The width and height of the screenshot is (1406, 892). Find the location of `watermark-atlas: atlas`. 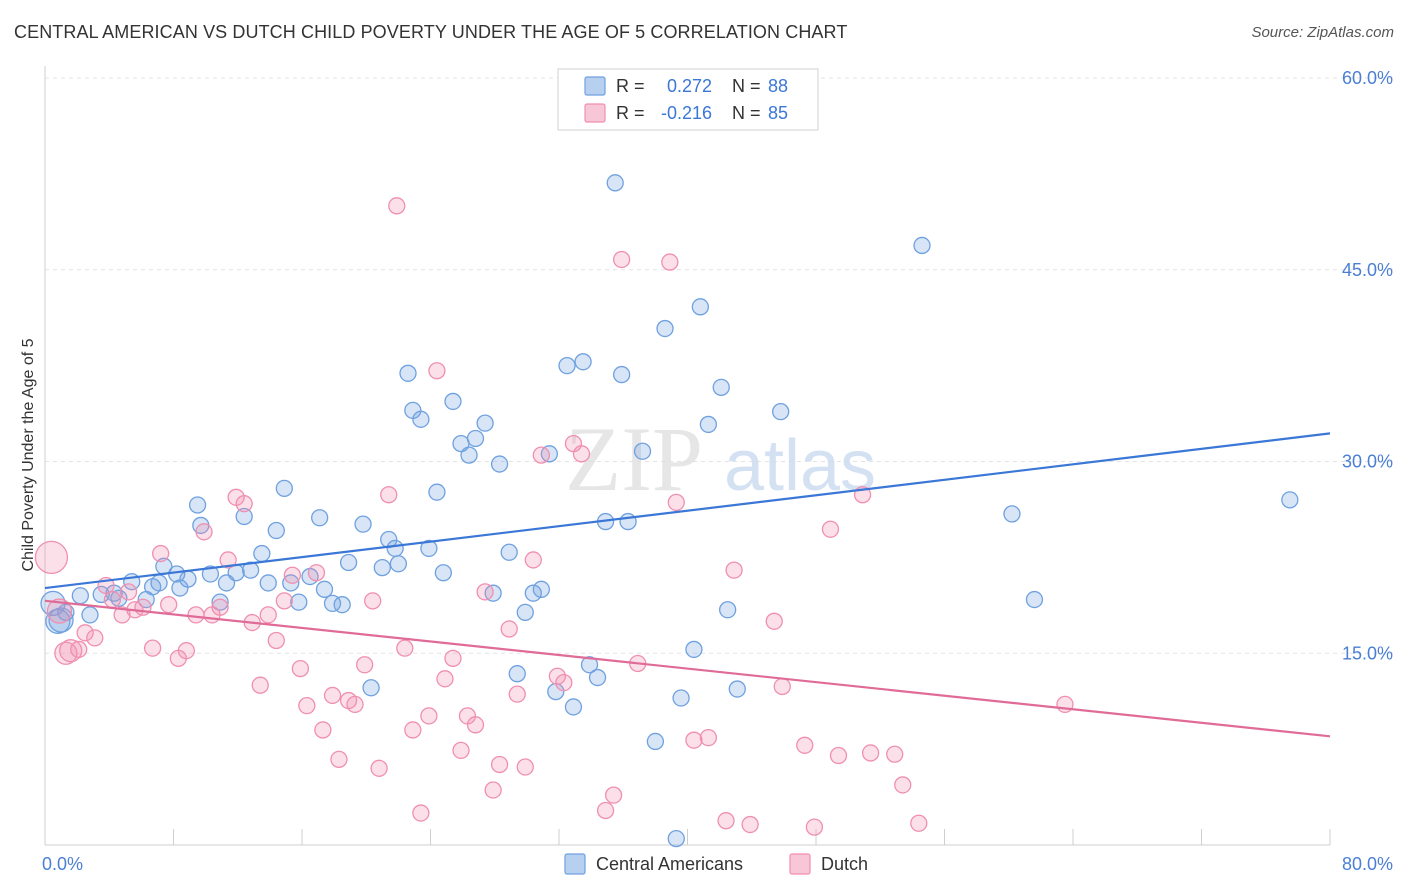

watermark-atlas: atlas is located at coordinates (800, 466).